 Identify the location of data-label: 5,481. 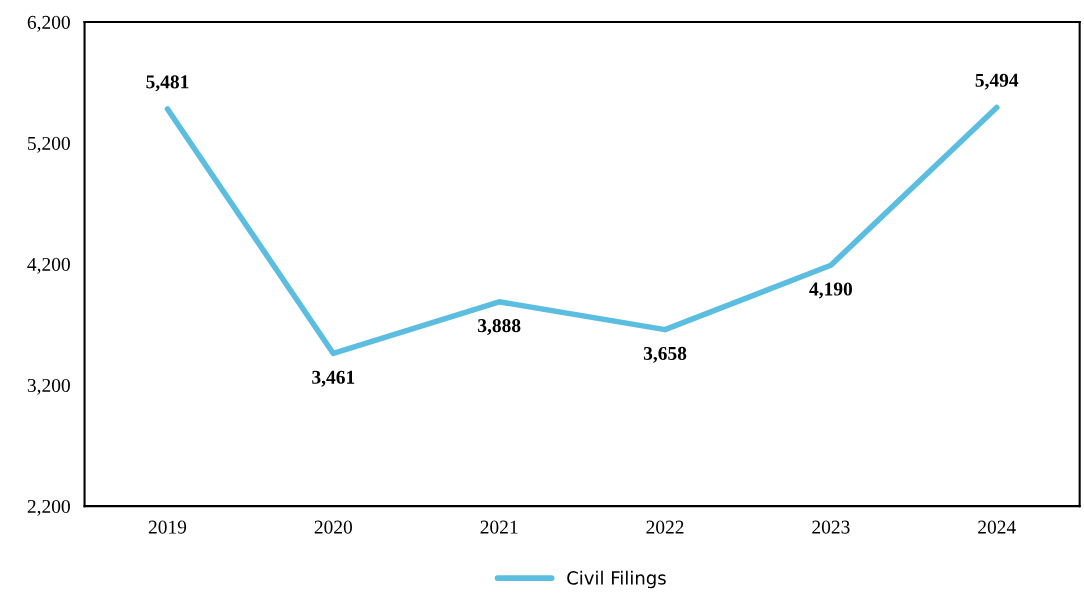
(167, 83).